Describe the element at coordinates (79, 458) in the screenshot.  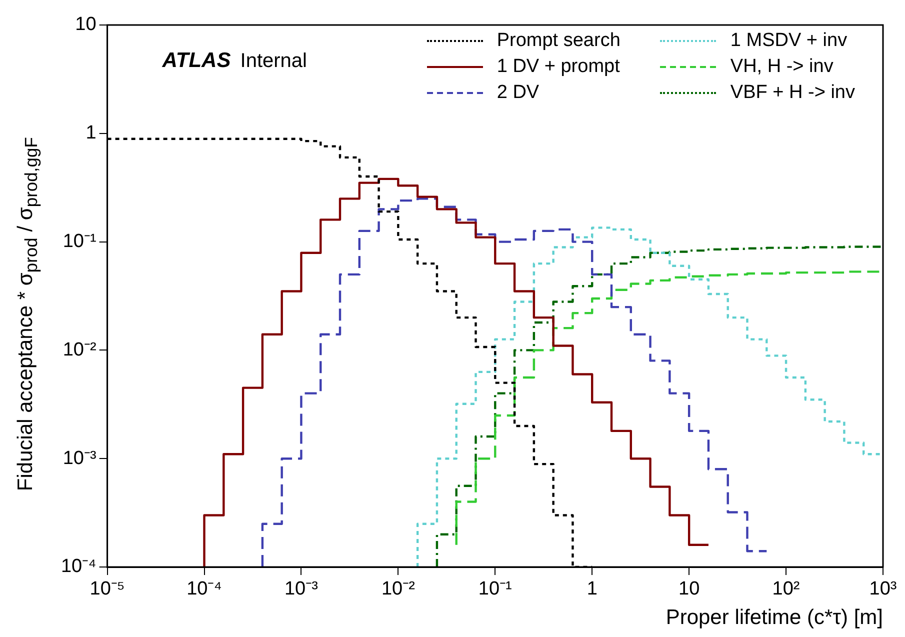
I see `y-tick-label: 10⁻³` at that location.